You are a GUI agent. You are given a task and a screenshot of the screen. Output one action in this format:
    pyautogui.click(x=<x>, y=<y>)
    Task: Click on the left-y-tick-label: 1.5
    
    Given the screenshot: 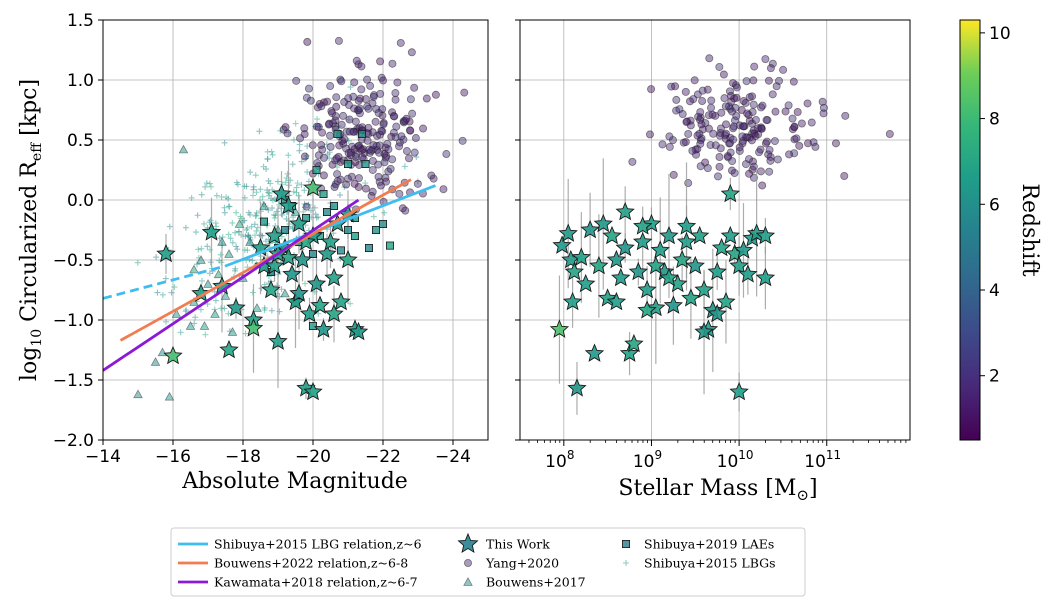 What is the action you would take?
    pyautogui.click(x=80, y=21)
    